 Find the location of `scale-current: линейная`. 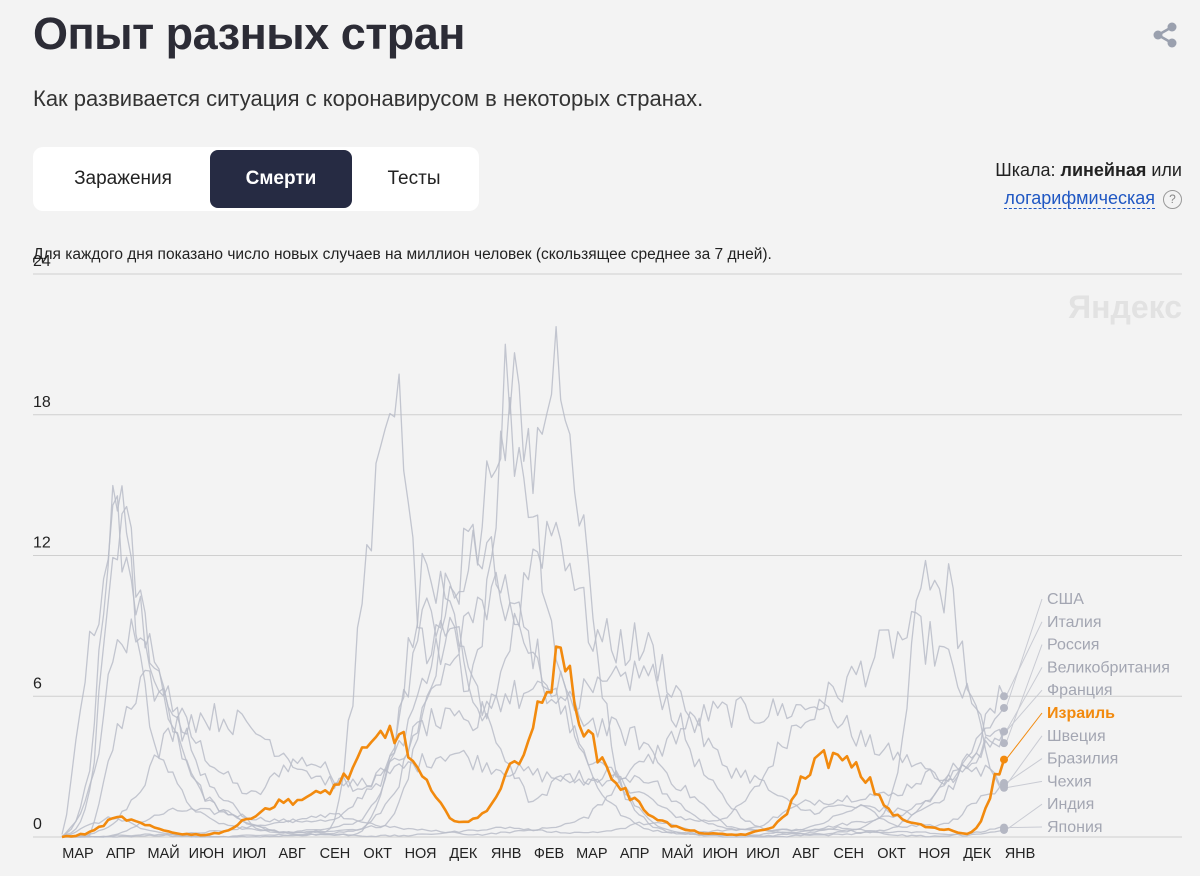

scale-current: линейная is located at coordinates (1103, 170).